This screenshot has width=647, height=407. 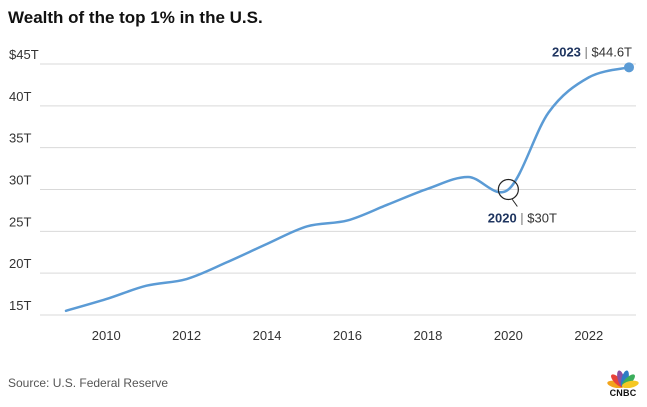 What do you see at coordinates (508, 335) in the screenshot?
I see `x-tick-label: 2020` at bounding box center [508, 335].